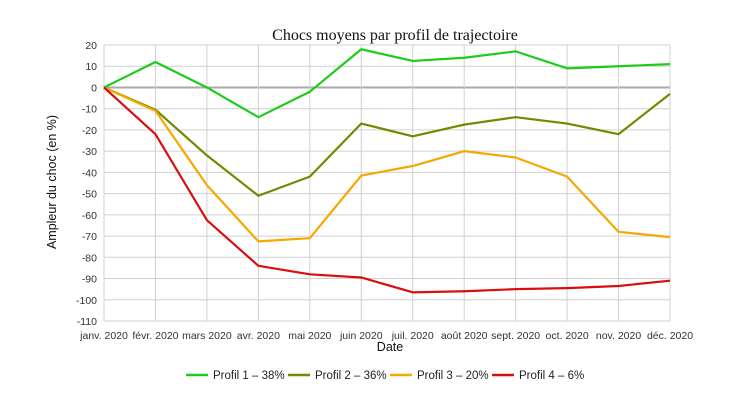  I want to click on x-tick-label: mai 2020, so click(309, 336).